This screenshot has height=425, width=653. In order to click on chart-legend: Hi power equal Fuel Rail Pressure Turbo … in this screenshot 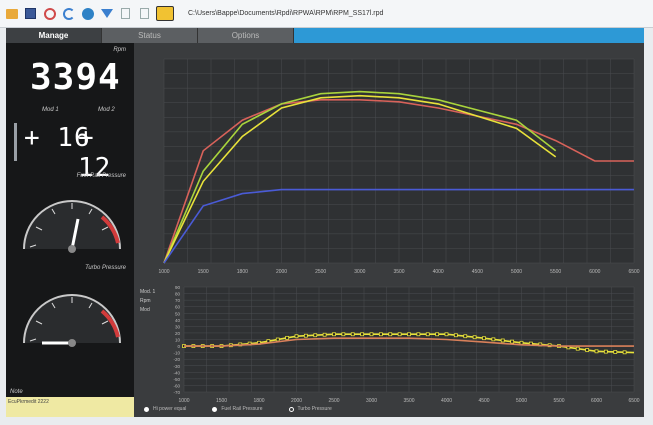, I will do `click(238, 409)`.